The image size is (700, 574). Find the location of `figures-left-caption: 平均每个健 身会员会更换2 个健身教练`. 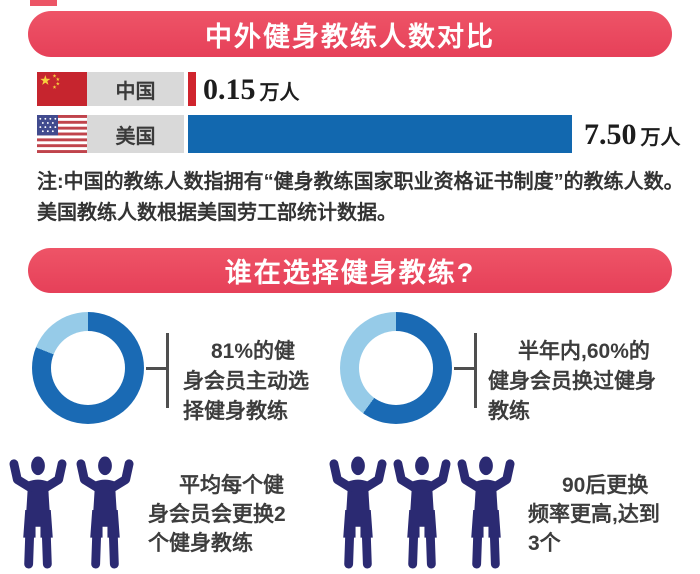

figures-left-caption: 平均每个健 身会员会更换2 个健身教练 is located at coordinates (224, 514).